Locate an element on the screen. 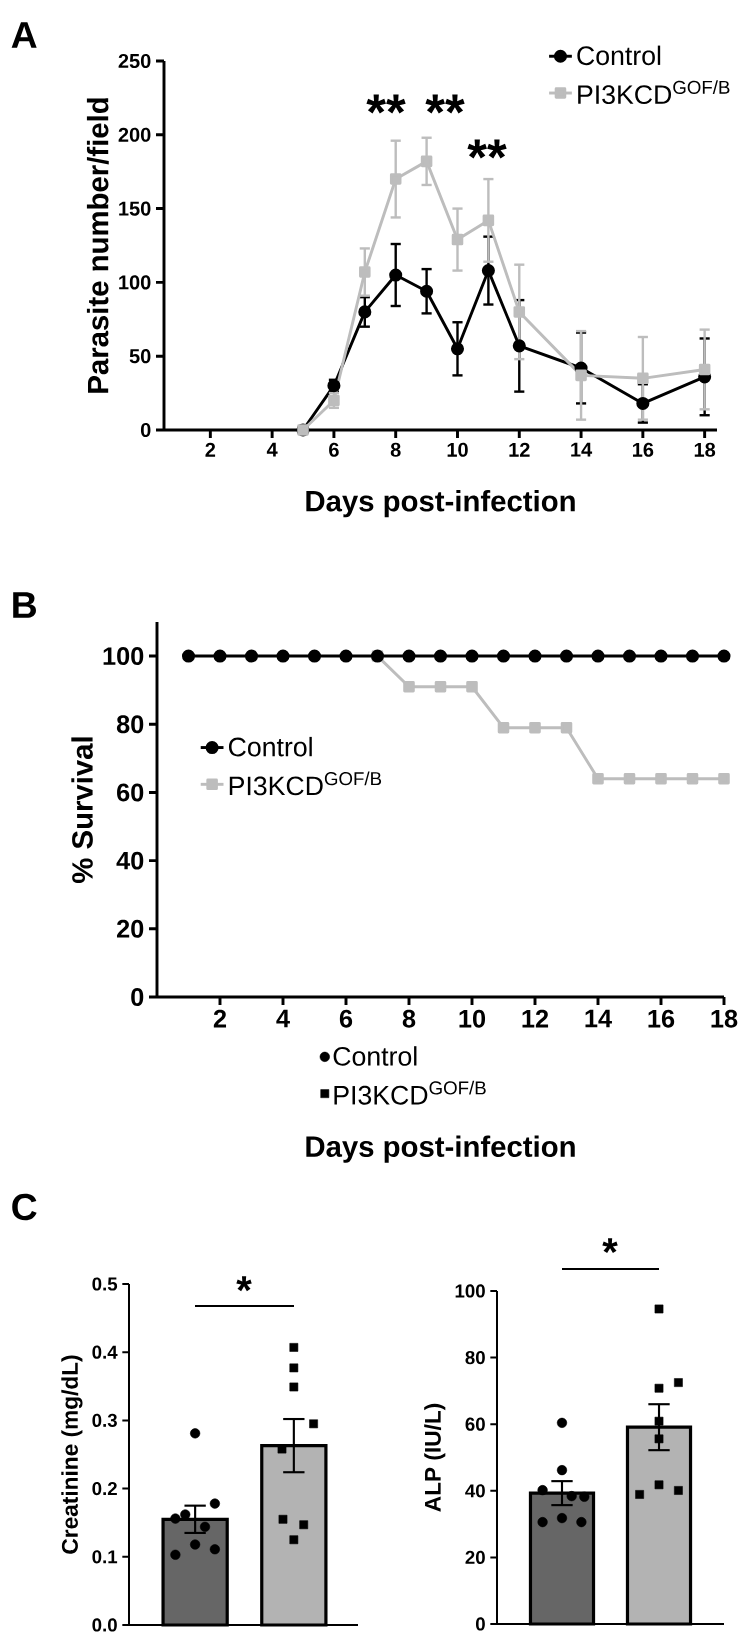 Image resolution: width=740 pixels, height=1650 pixels. y-tick-label: 0.4 is located at coordinates (105, 1352).